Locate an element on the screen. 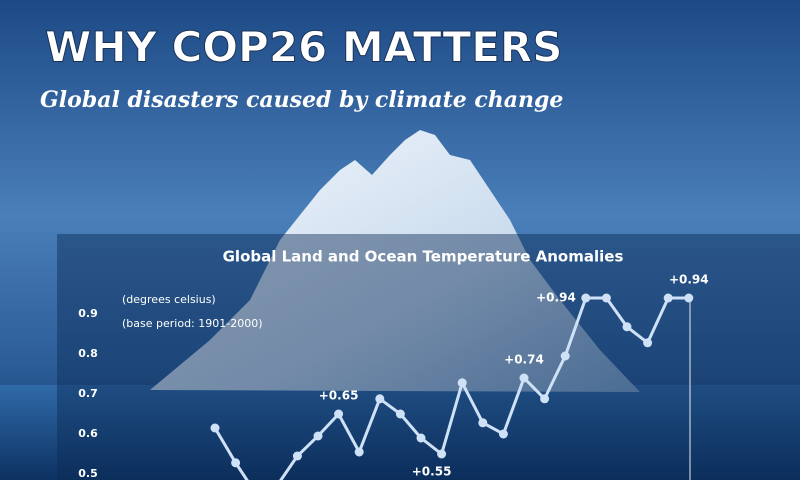  page-title: WHY COP26 MATTERS is located at coordinates (303, 47).